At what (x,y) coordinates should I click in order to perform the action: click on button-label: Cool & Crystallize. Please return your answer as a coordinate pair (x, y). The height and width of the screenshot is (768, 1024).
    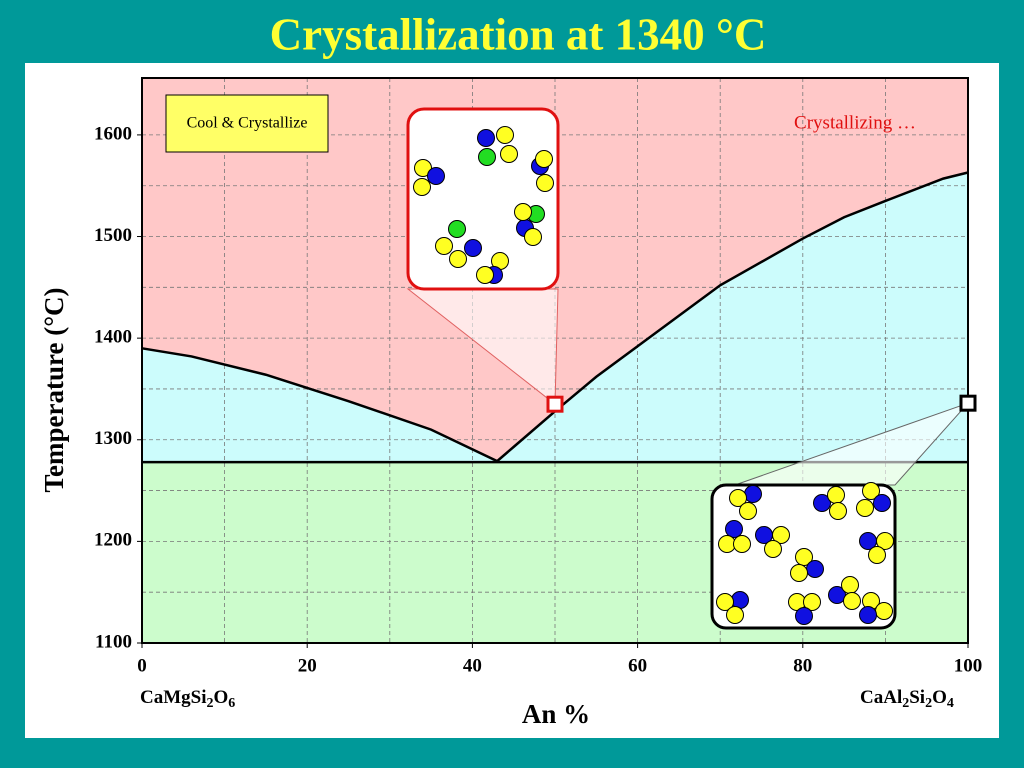
    Looking at the image, I should click on (247, 123).